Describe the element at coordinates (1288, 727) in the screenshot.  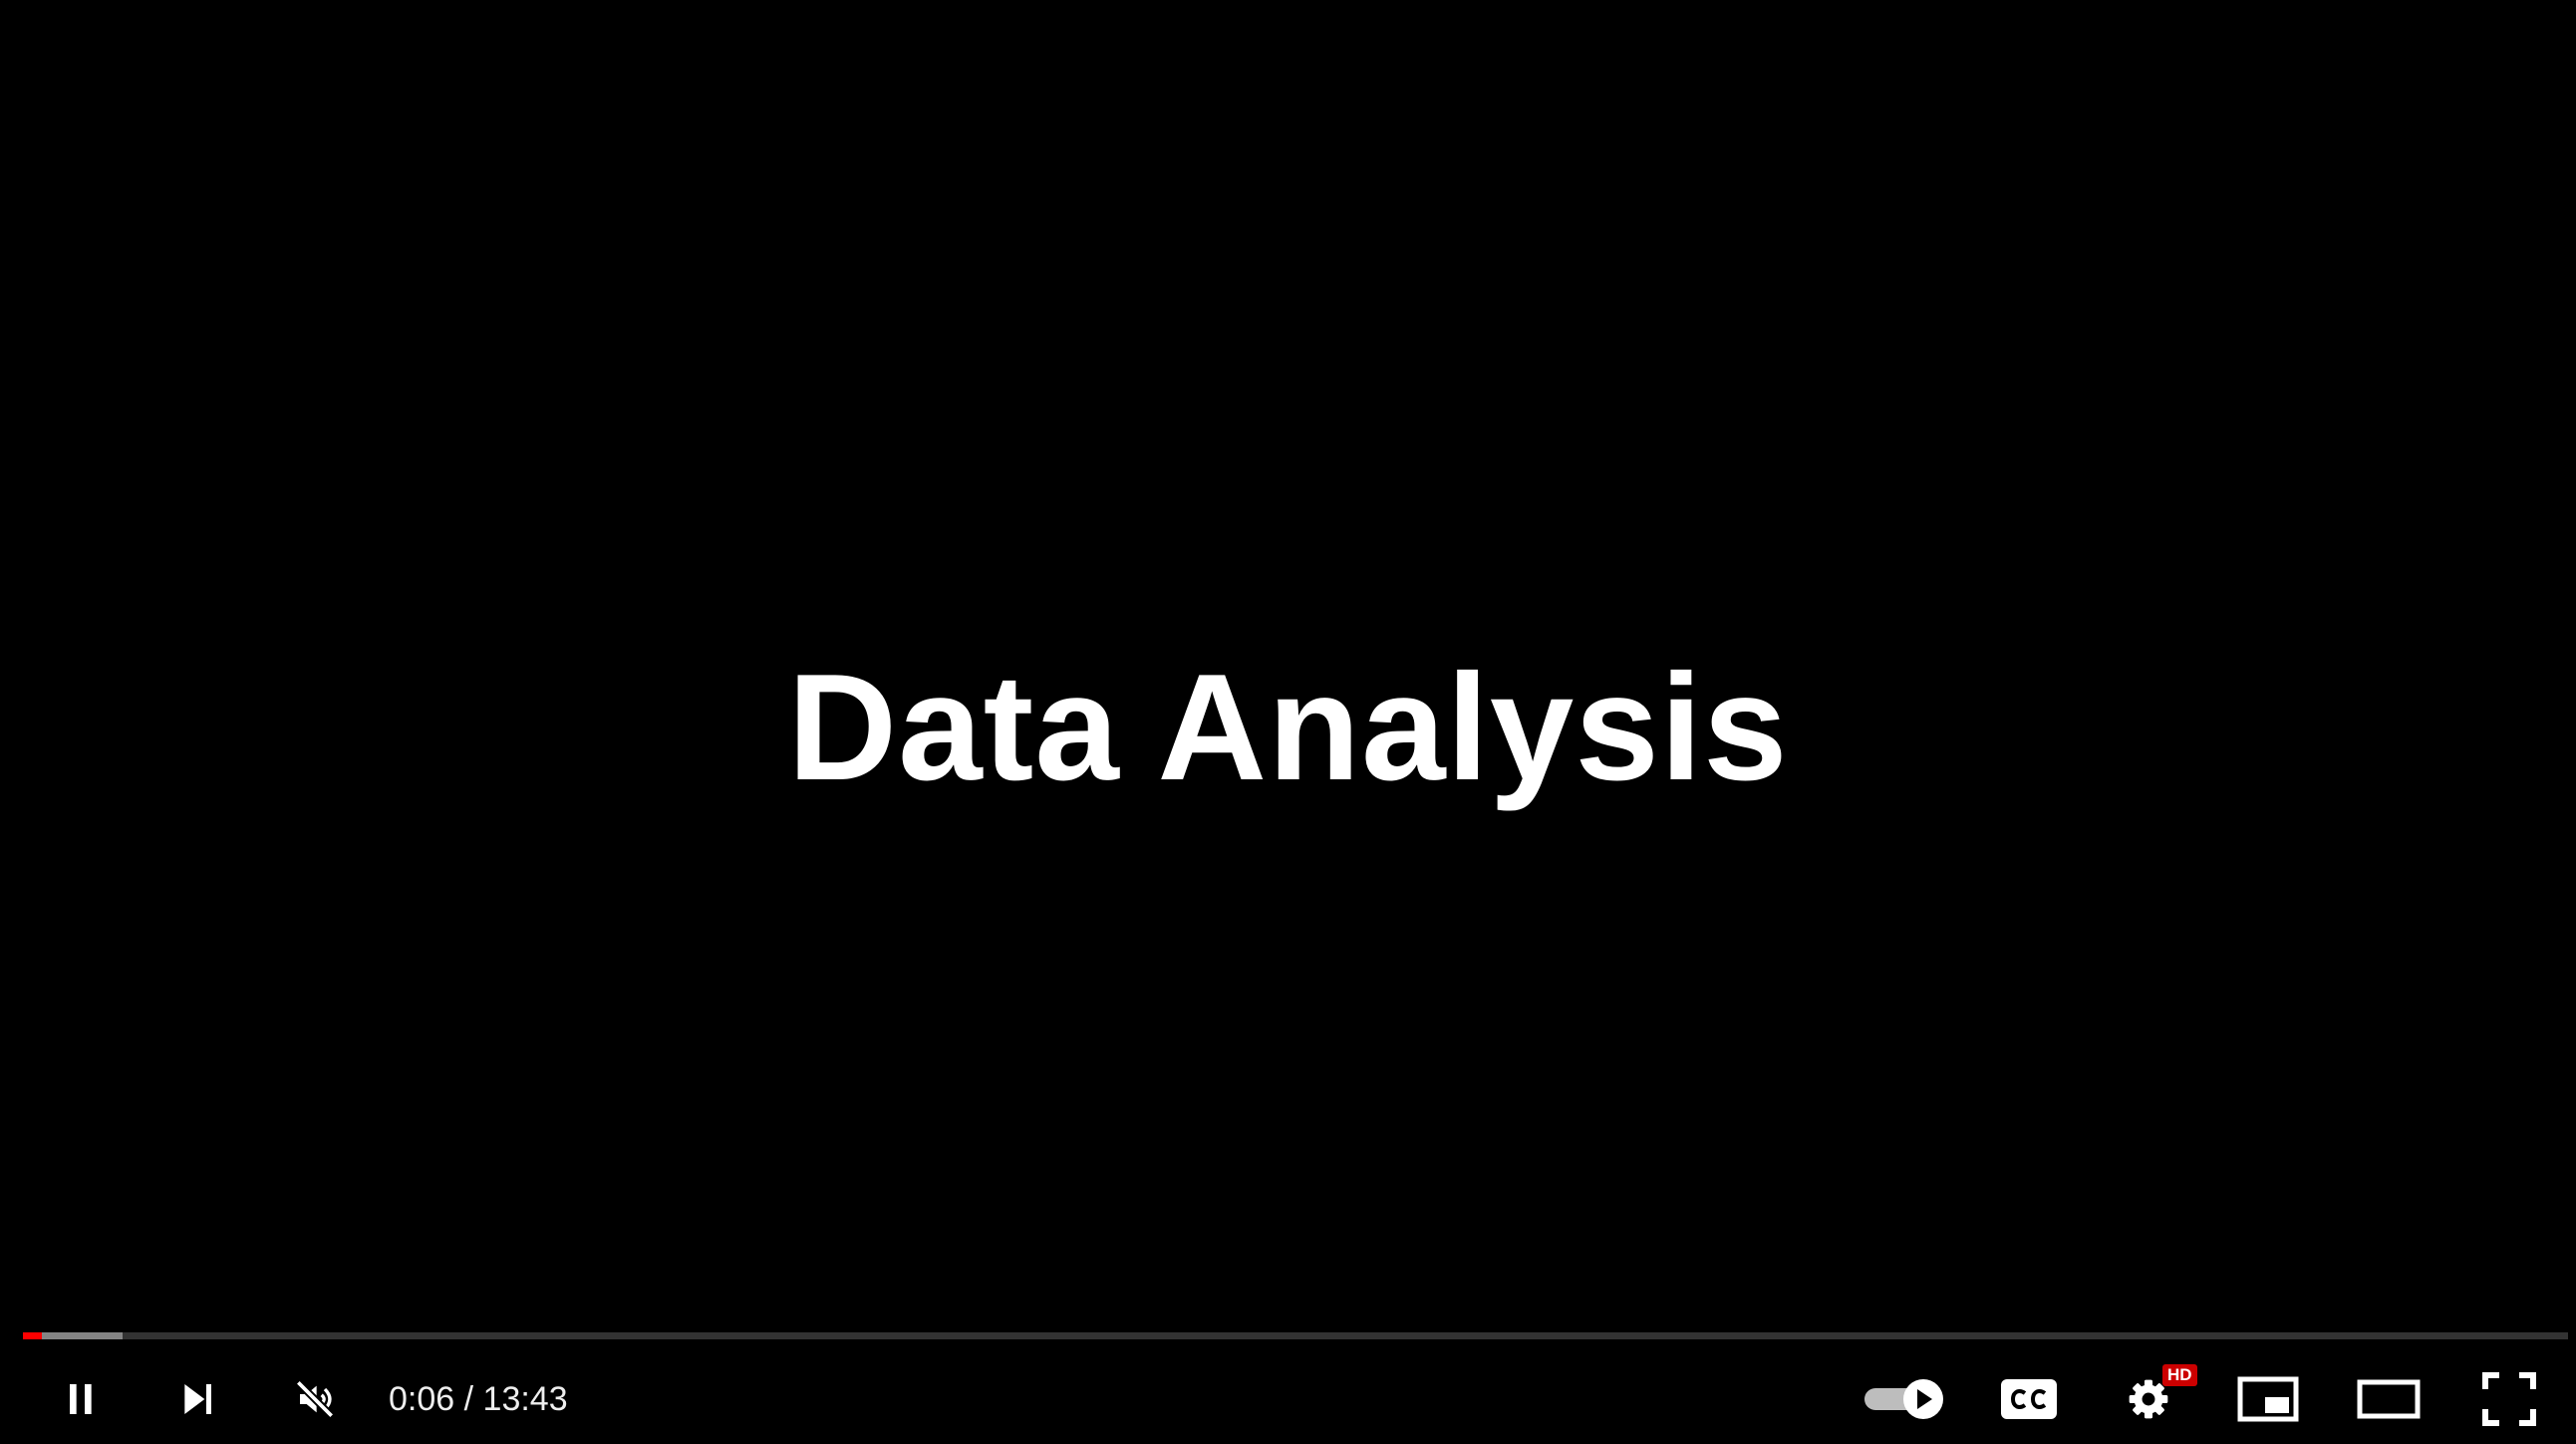
I see `video-slide-title: Data Analysis` at that location.